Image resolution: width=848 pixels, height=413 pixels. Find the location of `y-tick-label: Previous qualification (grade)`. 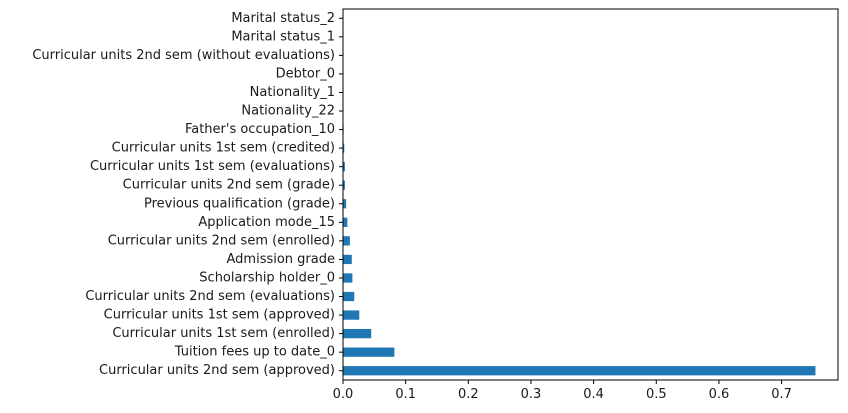

y-tick-label: Previous qualification (grade) is located at coordinates (239, 203).